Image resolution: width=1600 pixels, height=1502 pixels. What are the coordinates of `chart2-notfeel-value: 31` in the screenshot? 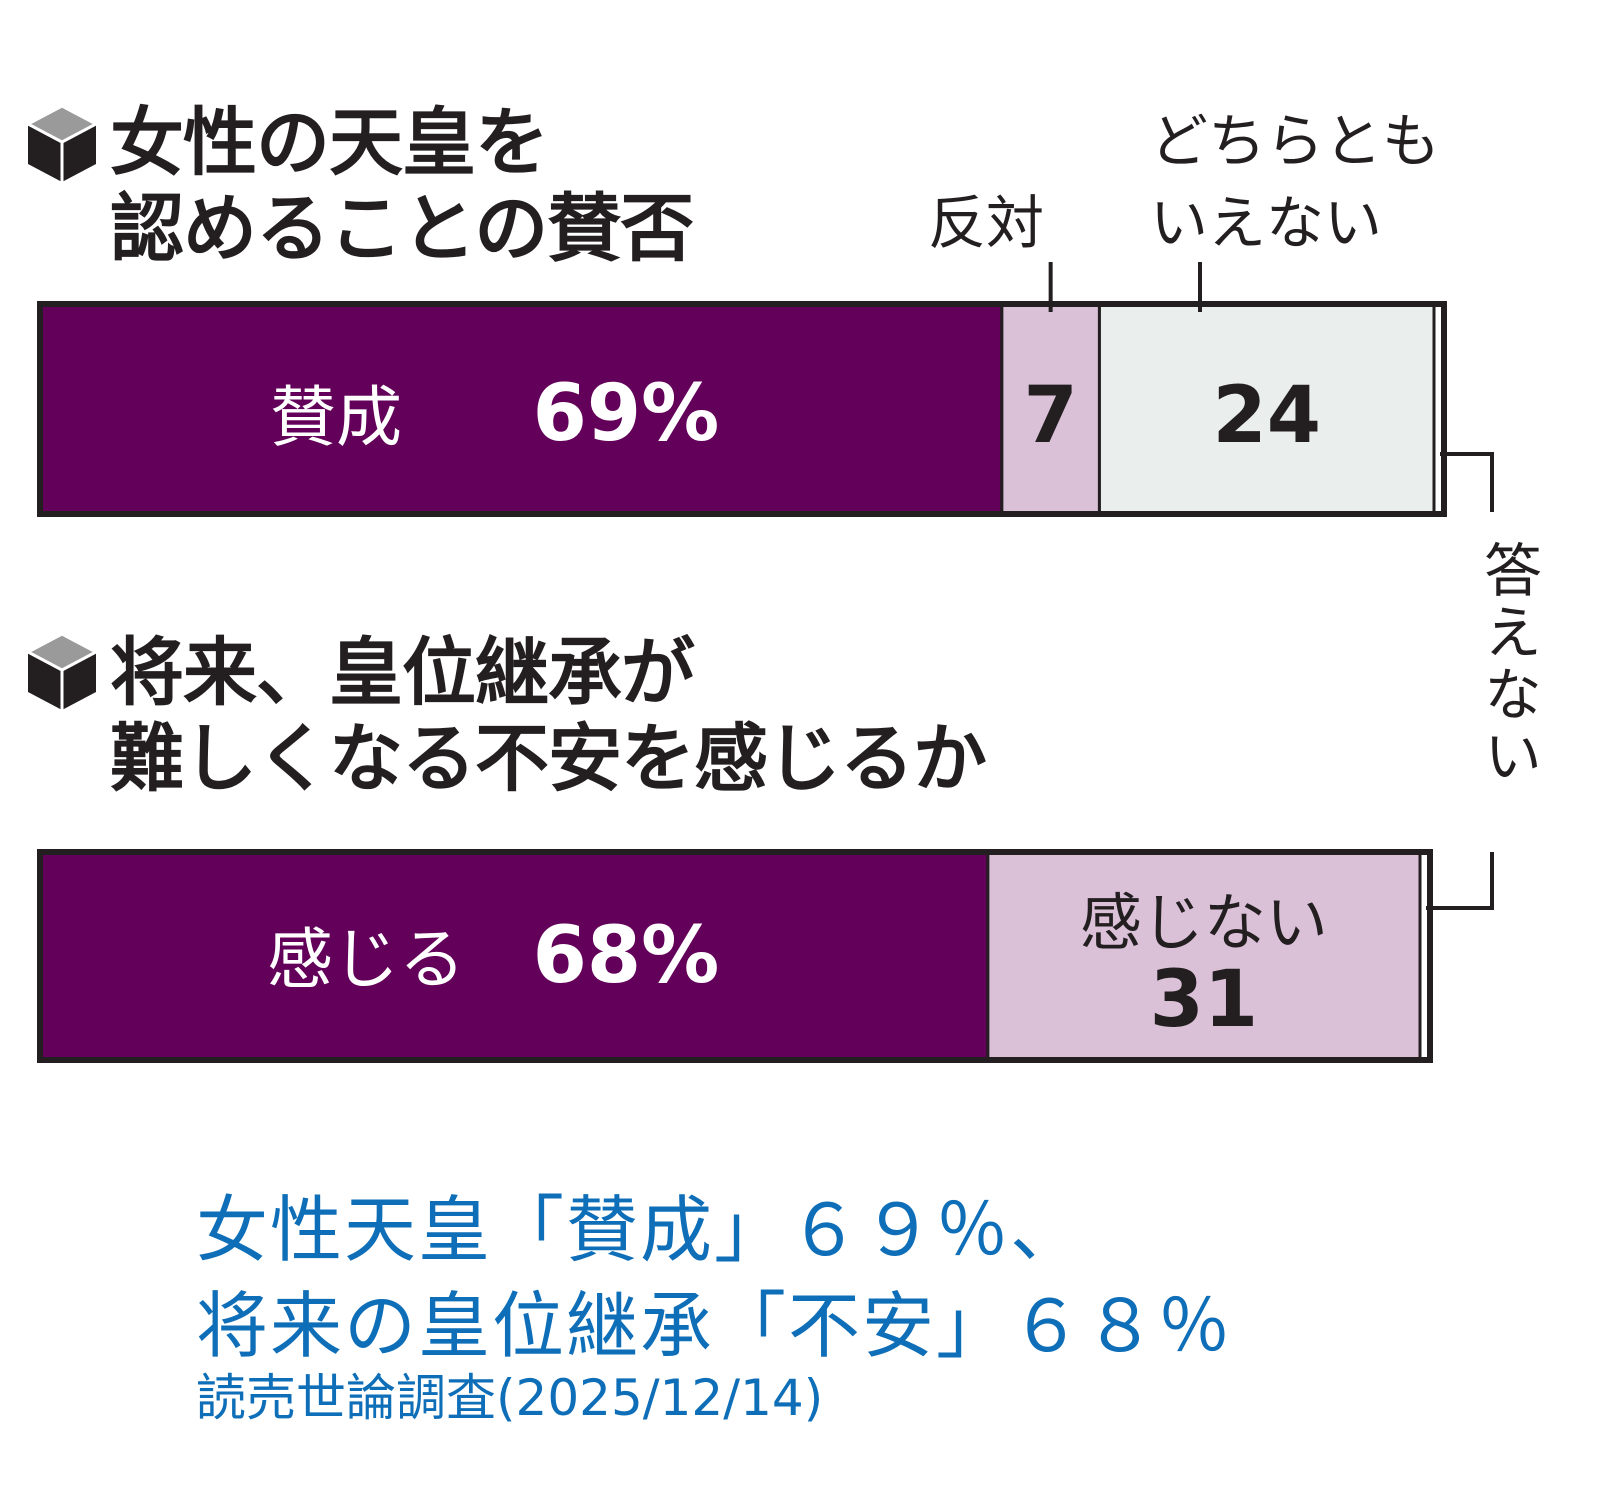 It's located at (1204, 1000).